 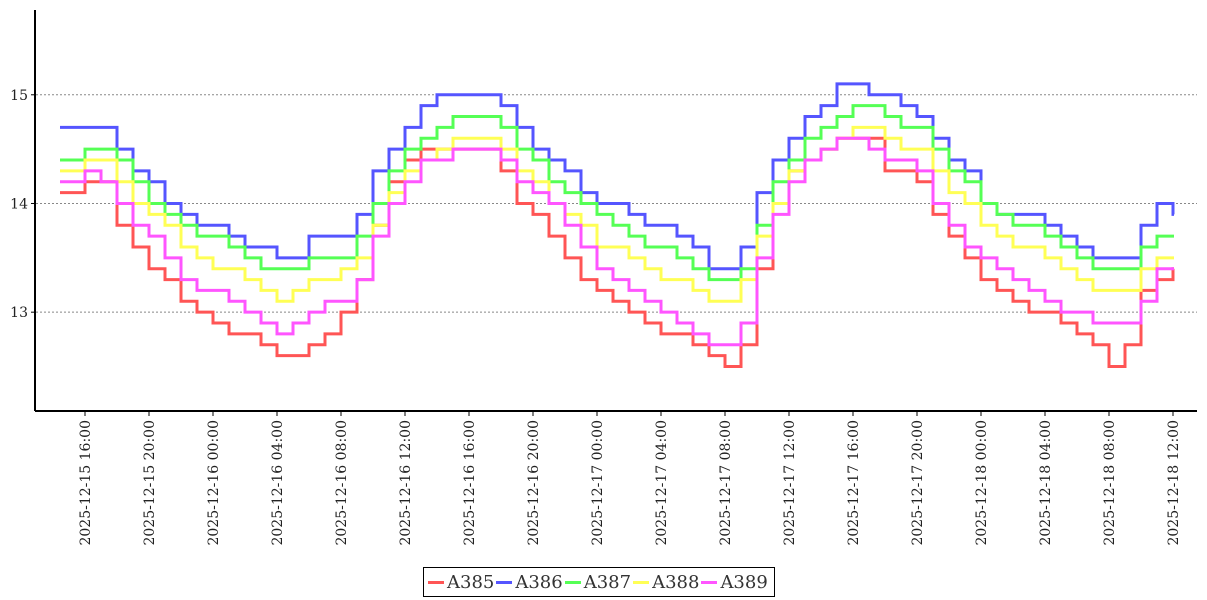 What do you see at coordinates (19, 313) in the screenshot?
I see `y-tick-label: 13` at bounding box center [19, 313].